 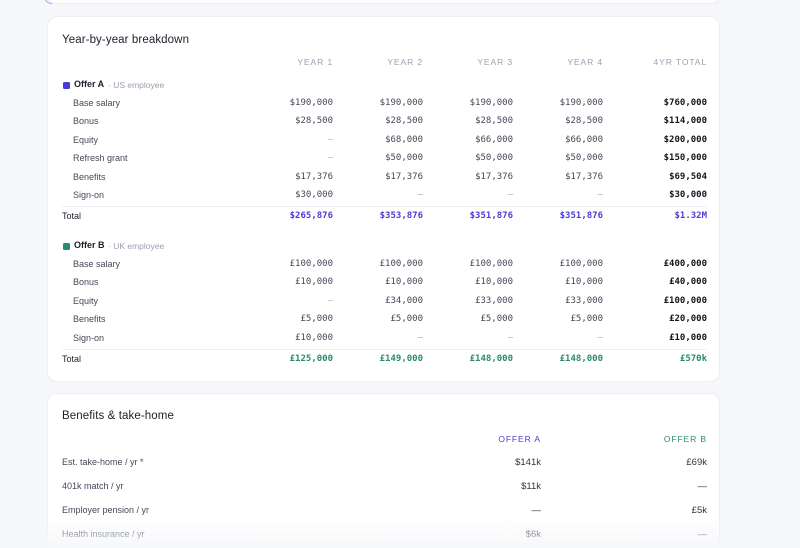 What do you see at coordinates (495, 62) in the screenshot?
I see `column-header: YEAR 3` at bounding box center [495, 62].